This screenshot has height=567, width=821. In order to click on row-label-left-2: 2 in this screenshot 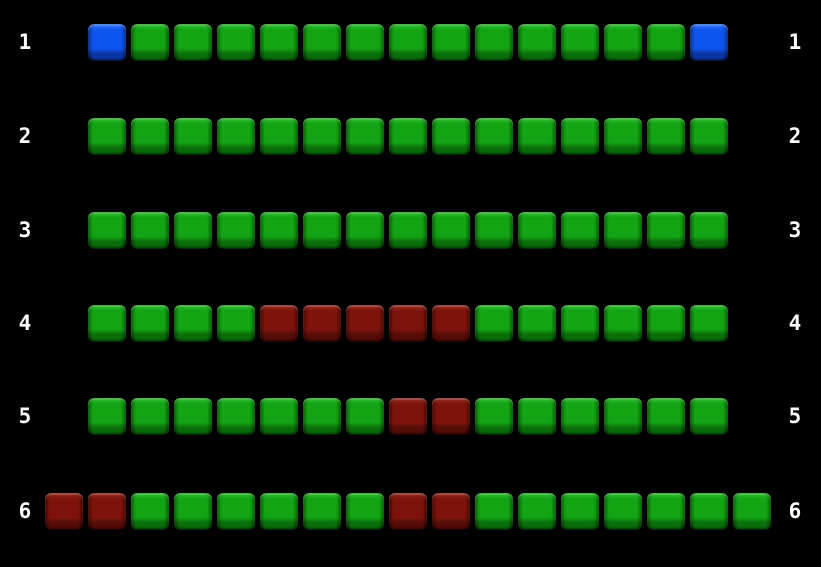, I will do `click(25, 136)`.